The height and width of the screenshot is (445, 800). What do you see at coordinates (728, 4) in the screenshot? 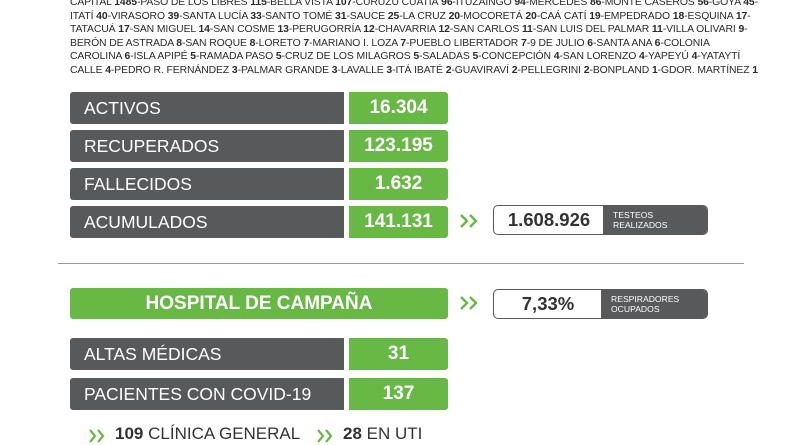
I see `town-name: GOYA` at bounding box center [728, 4].